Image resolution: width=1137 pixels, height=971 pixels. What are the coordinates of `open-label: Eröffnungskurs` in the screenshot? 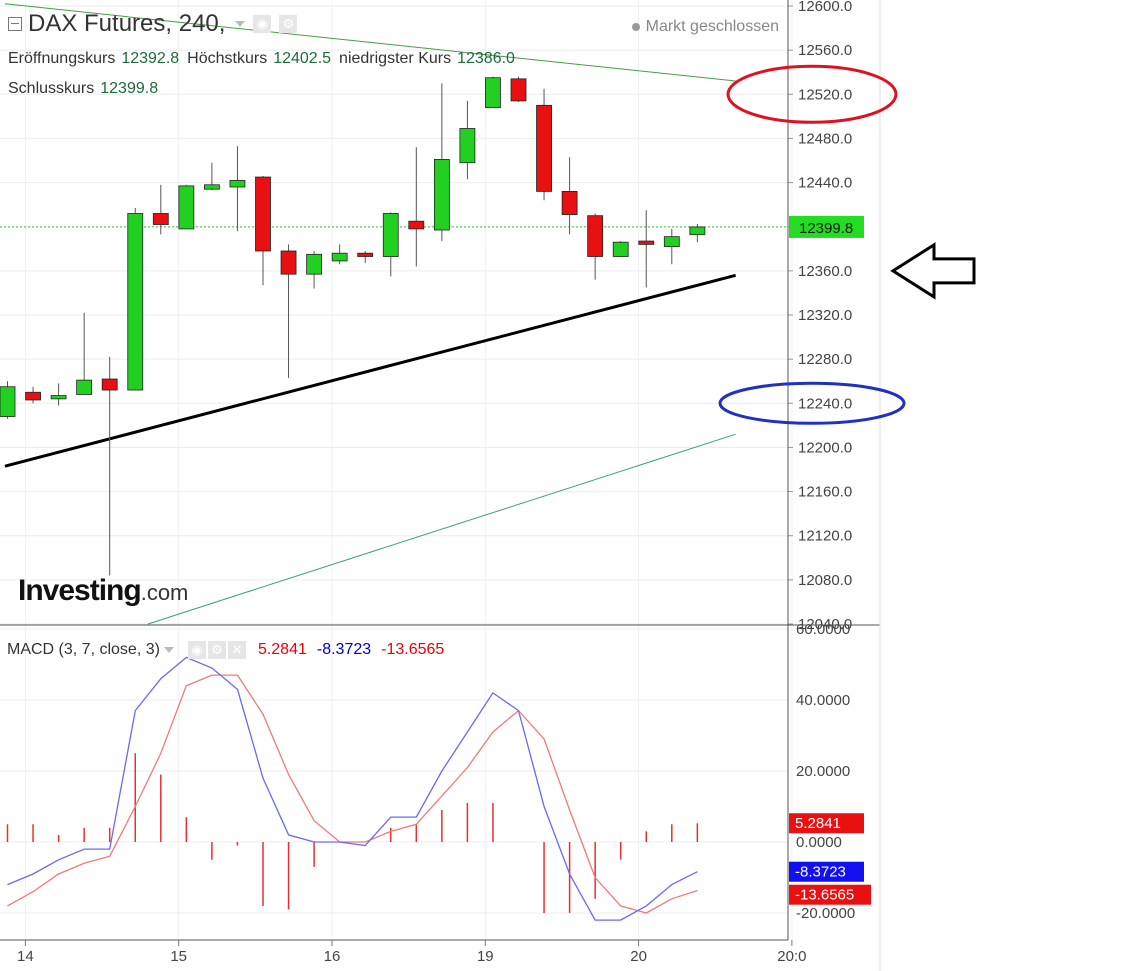 It's located at (62, 58).